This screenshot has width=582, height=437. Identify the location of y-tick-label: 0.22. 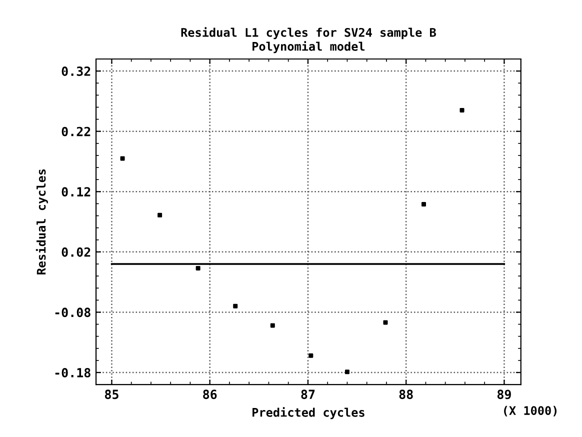
(76, 131).